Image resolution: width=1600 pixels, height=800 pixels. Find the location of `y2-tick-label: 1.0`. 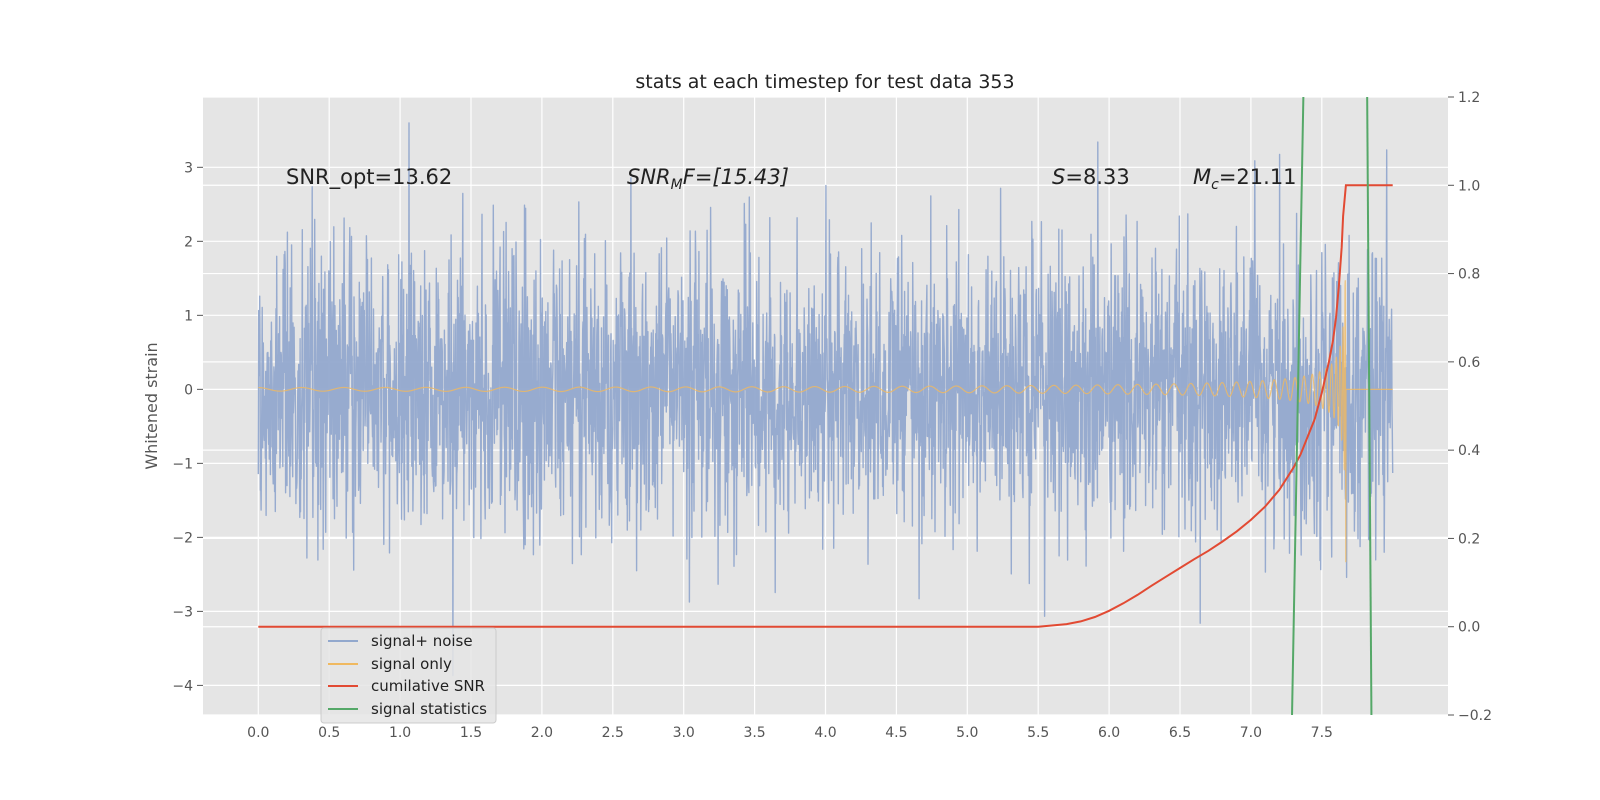

y2-tick-label: 1.0 is located at coordinates (1469, 186).